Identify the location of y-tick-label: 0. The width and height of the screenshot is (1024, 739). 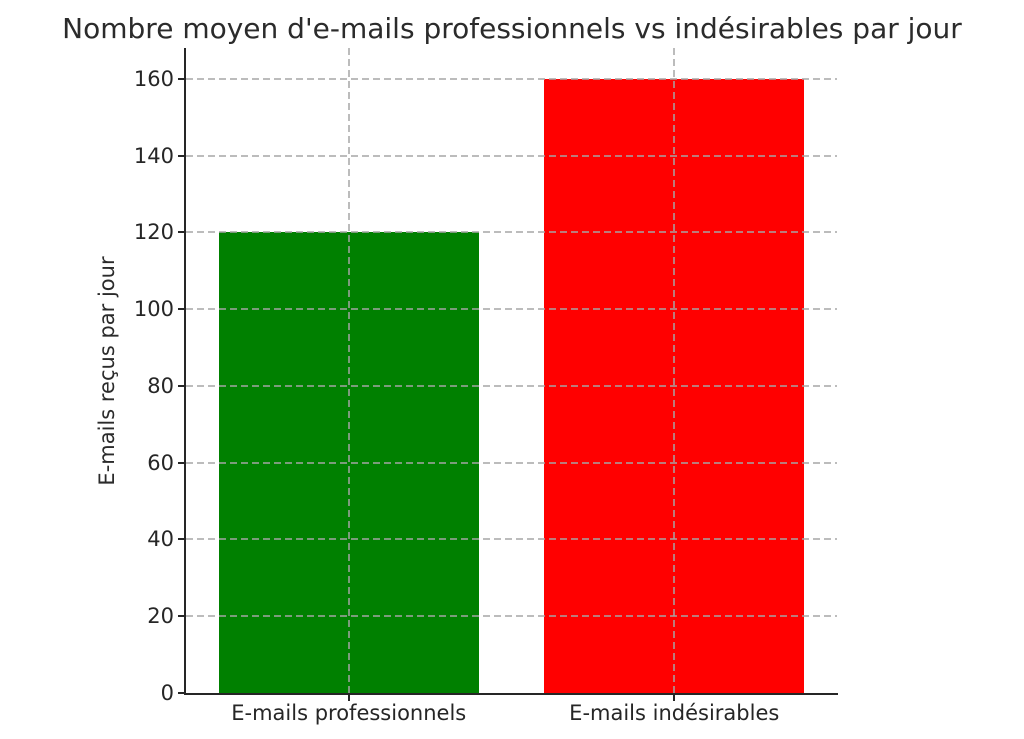
(167, 693).